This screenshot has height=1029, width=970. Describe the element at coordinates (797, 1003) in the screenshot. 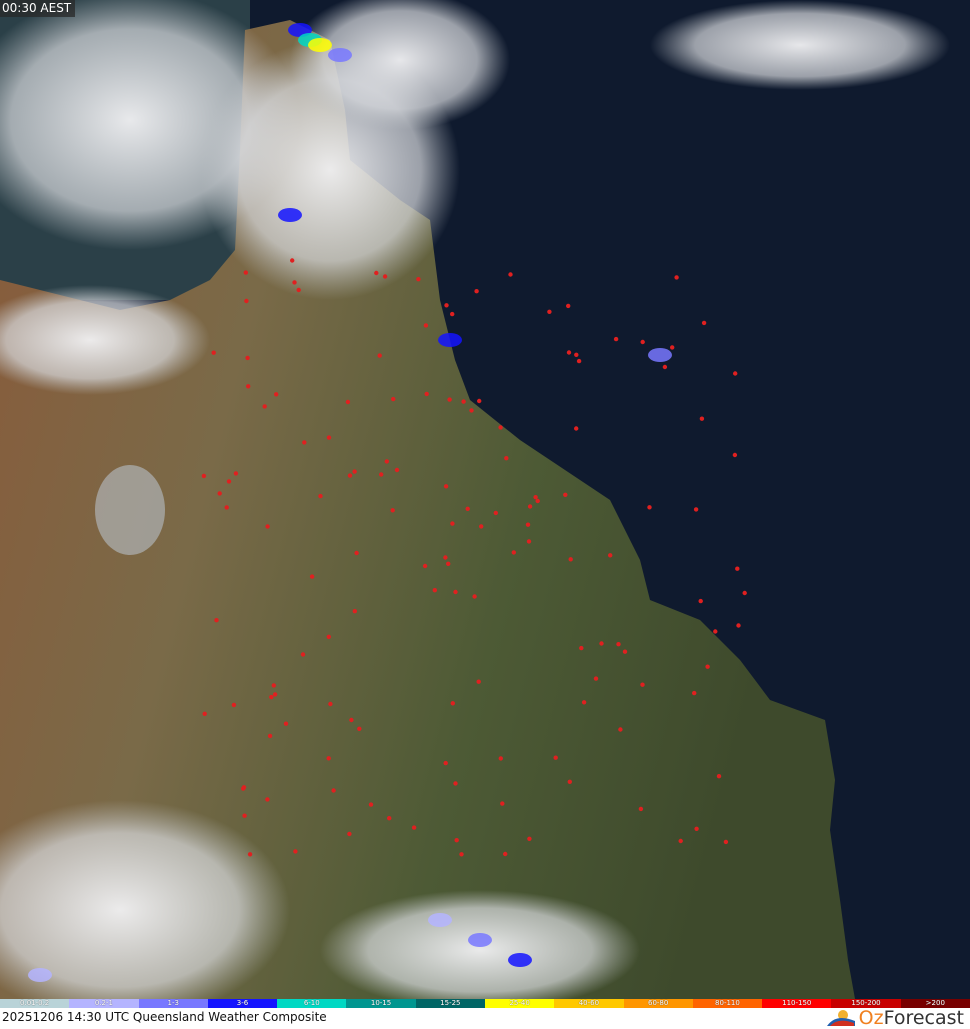

I see `legend-item: 110-150` at that location.